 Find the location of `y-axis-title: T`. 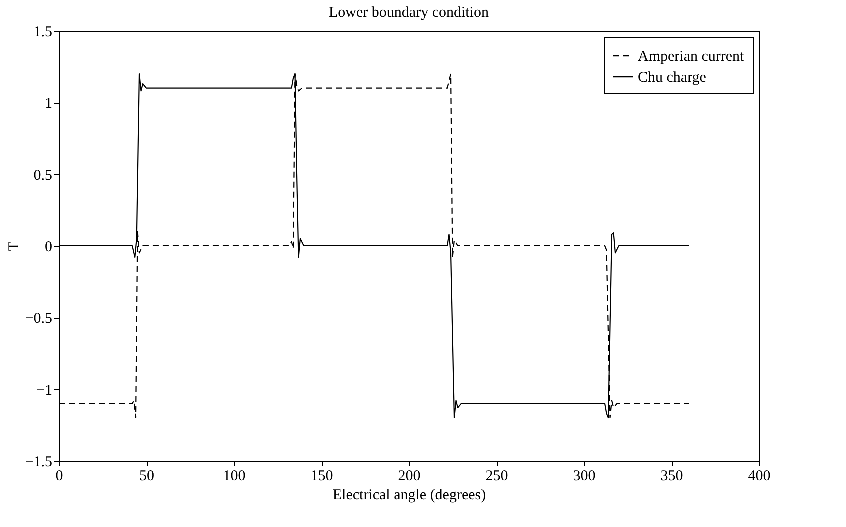

y-axis-title: T is located at coordinates (14, 247).